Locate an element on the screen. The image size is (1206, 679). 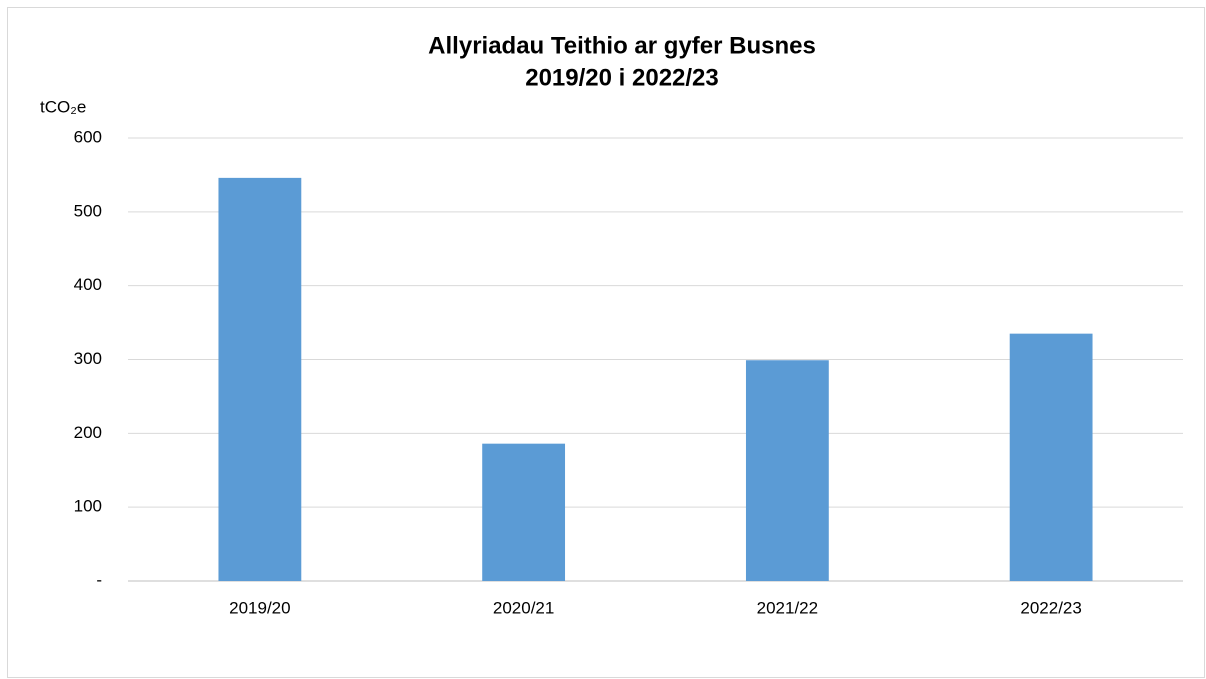
chart-title: 2019/20 i 2022/23 is located at coordinates (622, 77).